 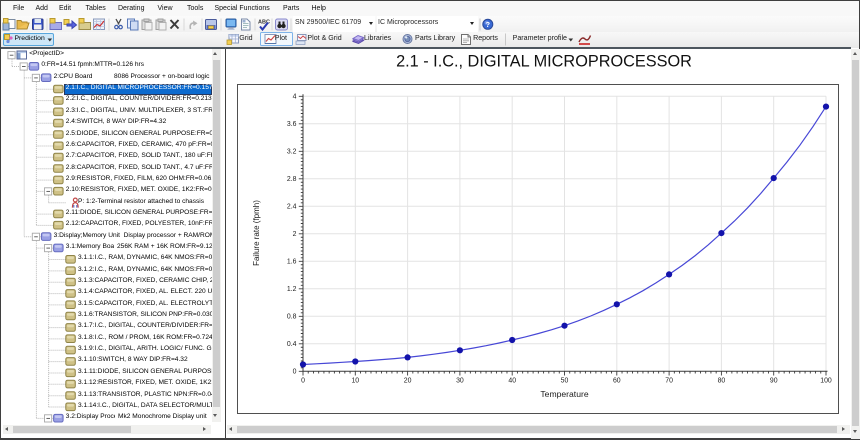 I want to click on svg-text: 3.2, so click(x=292, y=152).